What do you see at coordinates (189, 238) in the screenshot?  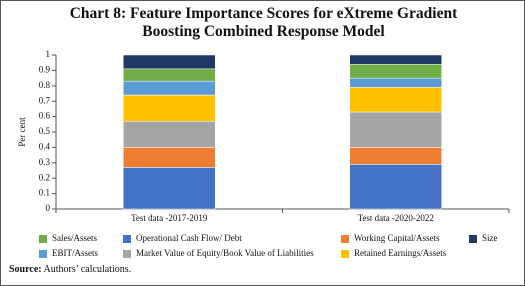 I see `legend-label: Operational Cash Flow/ Debt` at bounding box center [189, 238].